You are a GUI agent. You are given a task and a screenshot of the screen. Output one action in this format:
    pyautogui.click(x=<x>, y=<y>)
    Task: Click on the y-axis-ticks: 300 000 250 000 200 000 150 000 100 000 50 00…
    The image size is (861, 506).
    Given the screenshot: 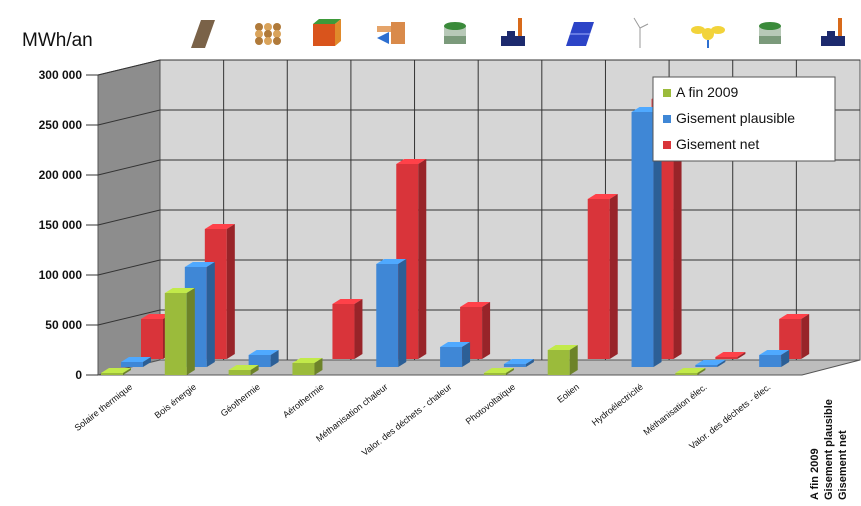 What is the action you would take?
    pyautogui.click(x=68, y=225)
    